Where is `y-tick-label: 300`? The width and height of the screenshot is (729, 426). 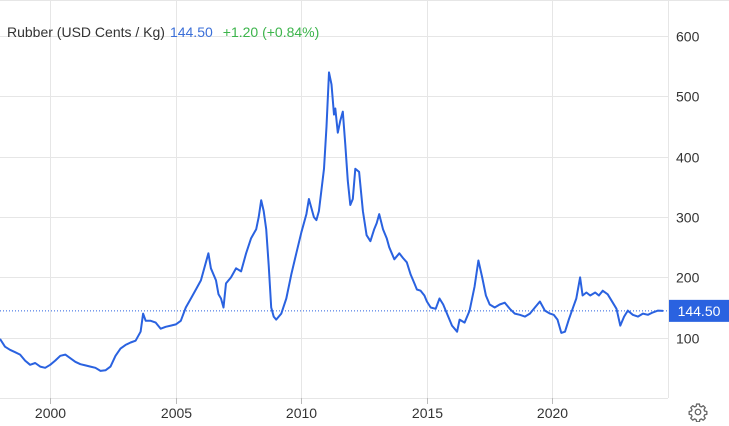 y-tick-label: 300 is located at coordinates (688, 218).